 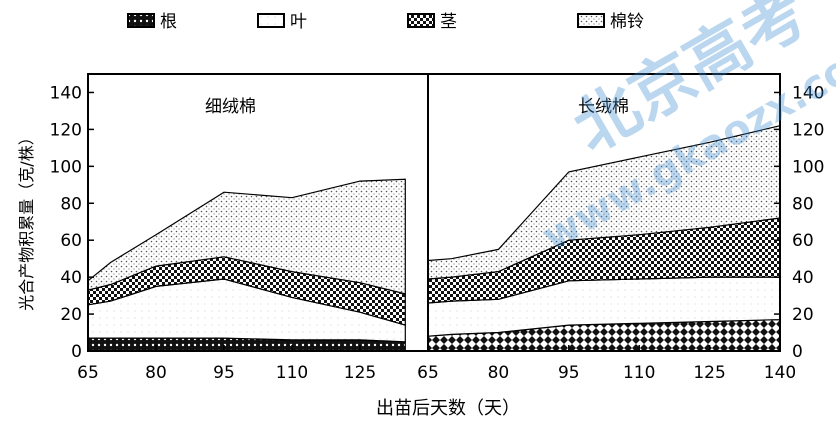 What do you see at coordinates (246, 236) in the screenshot?
I see `area-0-棉铃` at bounding box center [246, 236].